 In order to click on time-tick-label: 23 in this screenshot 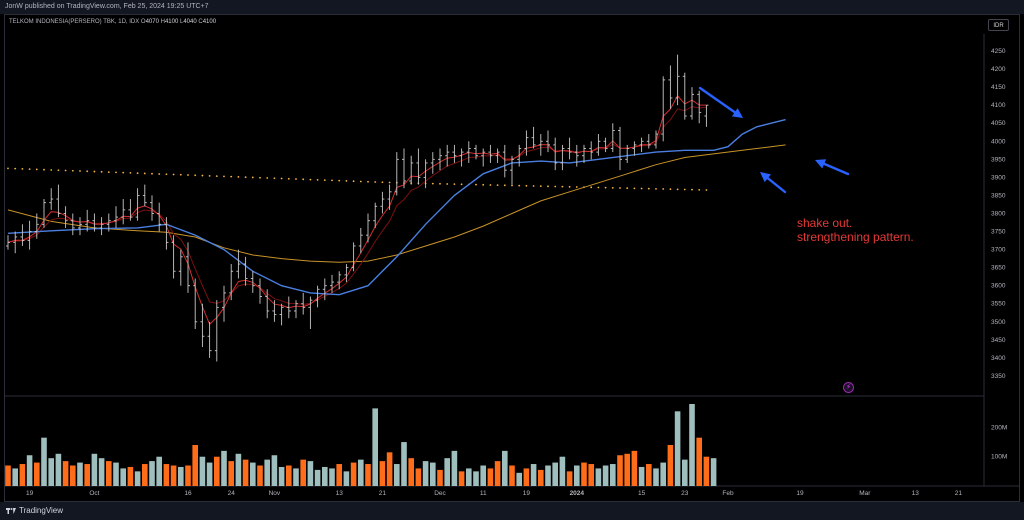, I will do `click(685, 493)`.